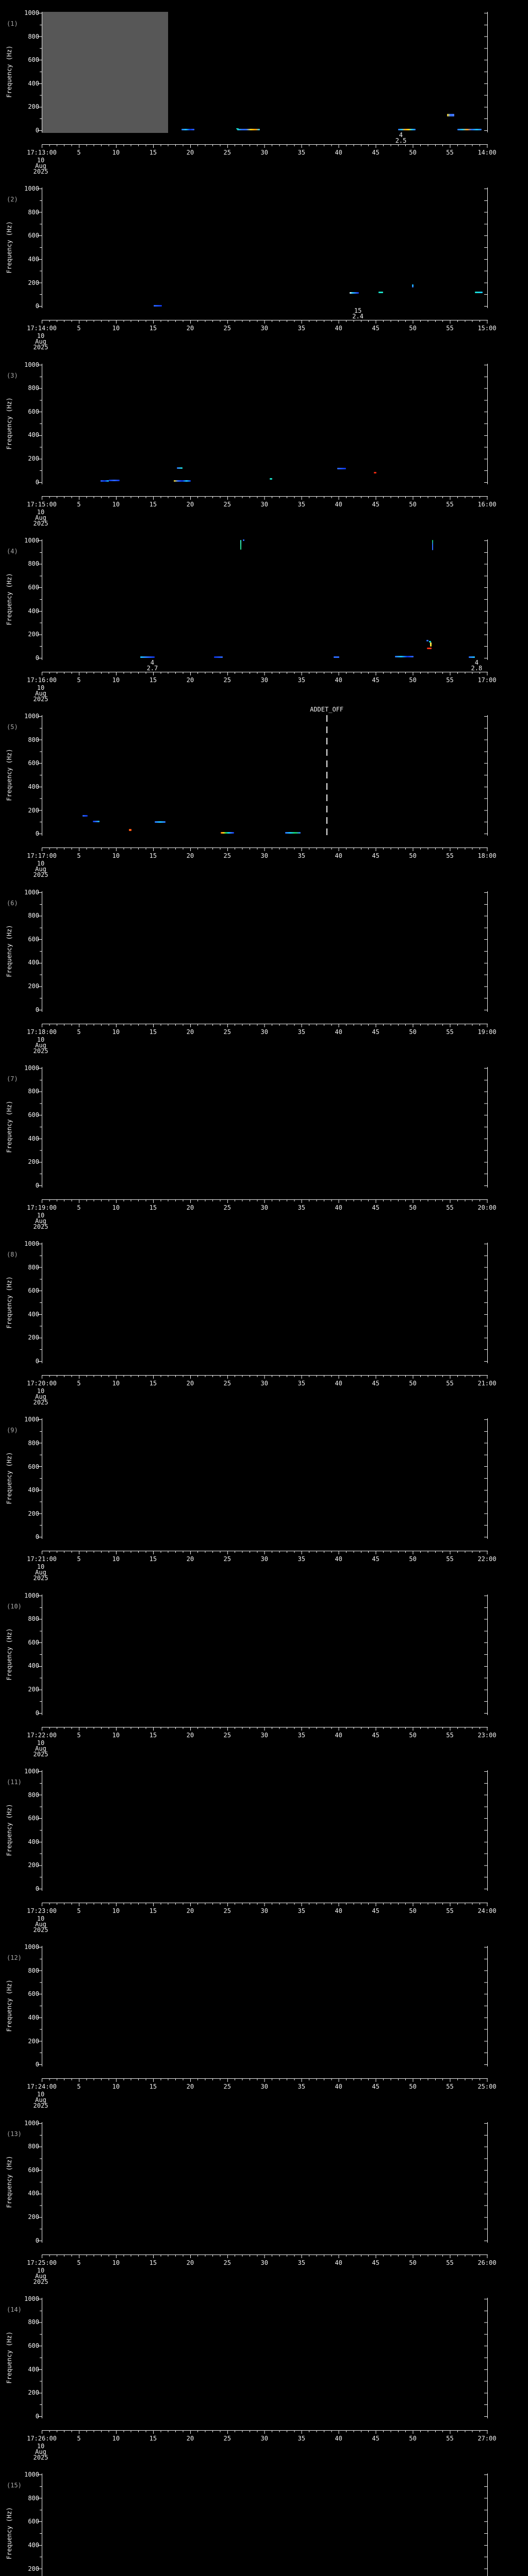 This screenshot has height=2576, width=528. Describe the element at coordinates (487, 1383) in the screenshot. I see `end-time-label: 21:00` at that location.